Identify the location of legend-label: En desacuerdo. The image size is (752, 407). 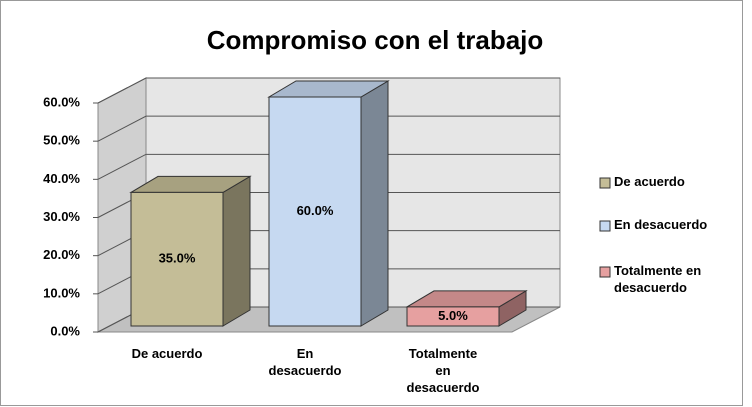
(660, 224).